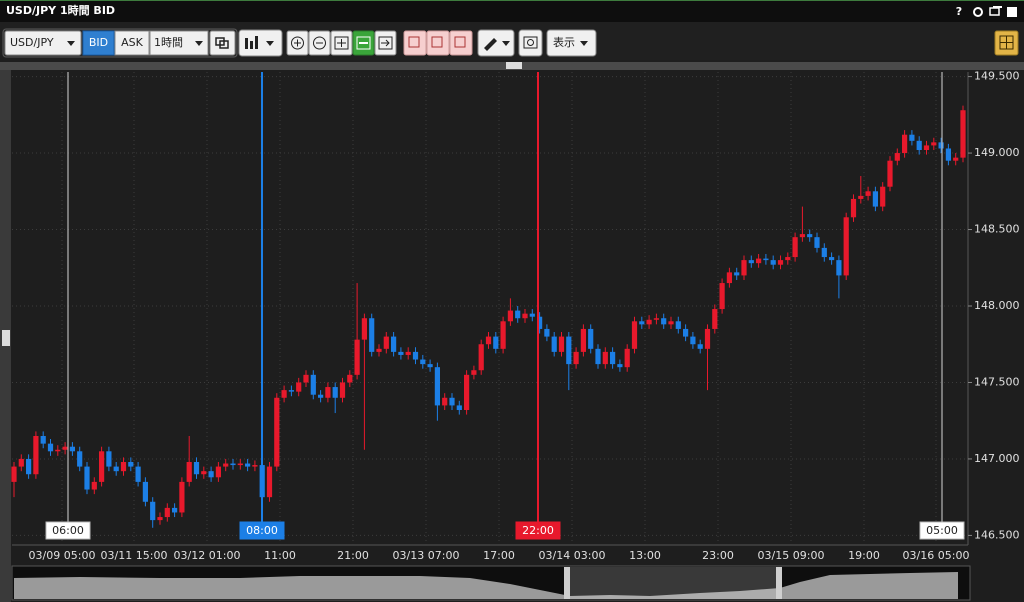 This screenshot has height=602, width=1024. Describe the element at coordinates (6, 338) in the screenshot. I see `side-tab` at that location.